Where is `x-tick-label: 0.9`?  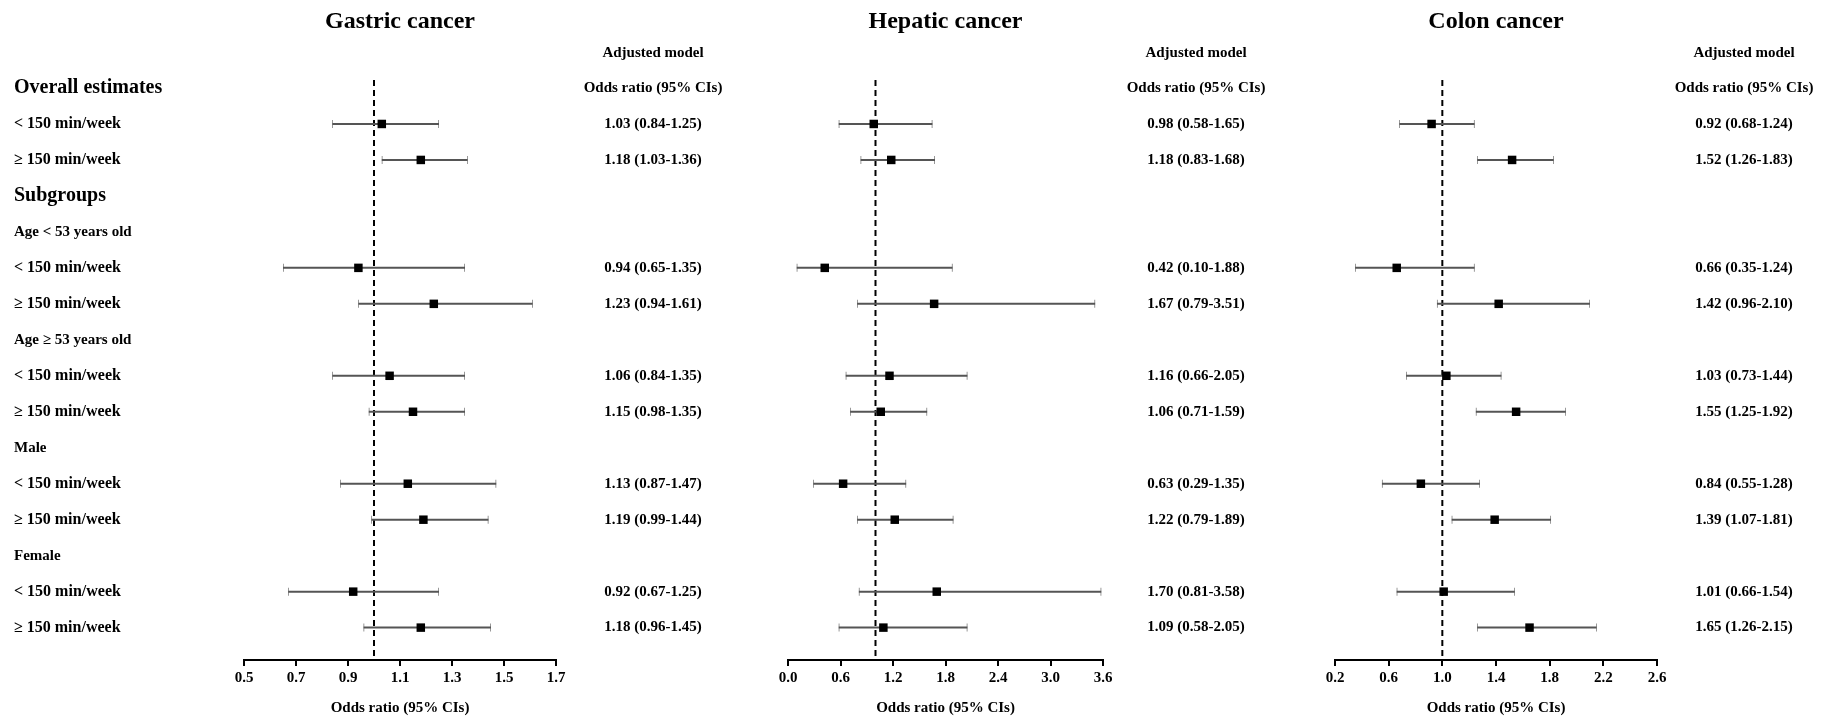 x-tick-label: 0.9 is located at coordinates (348, 676).